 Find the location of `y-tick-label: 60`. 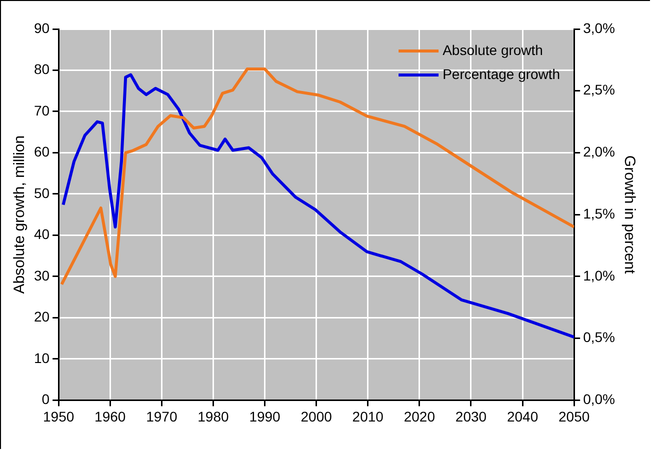

y-tick-label: 60 is located at coordinates (42, 152).